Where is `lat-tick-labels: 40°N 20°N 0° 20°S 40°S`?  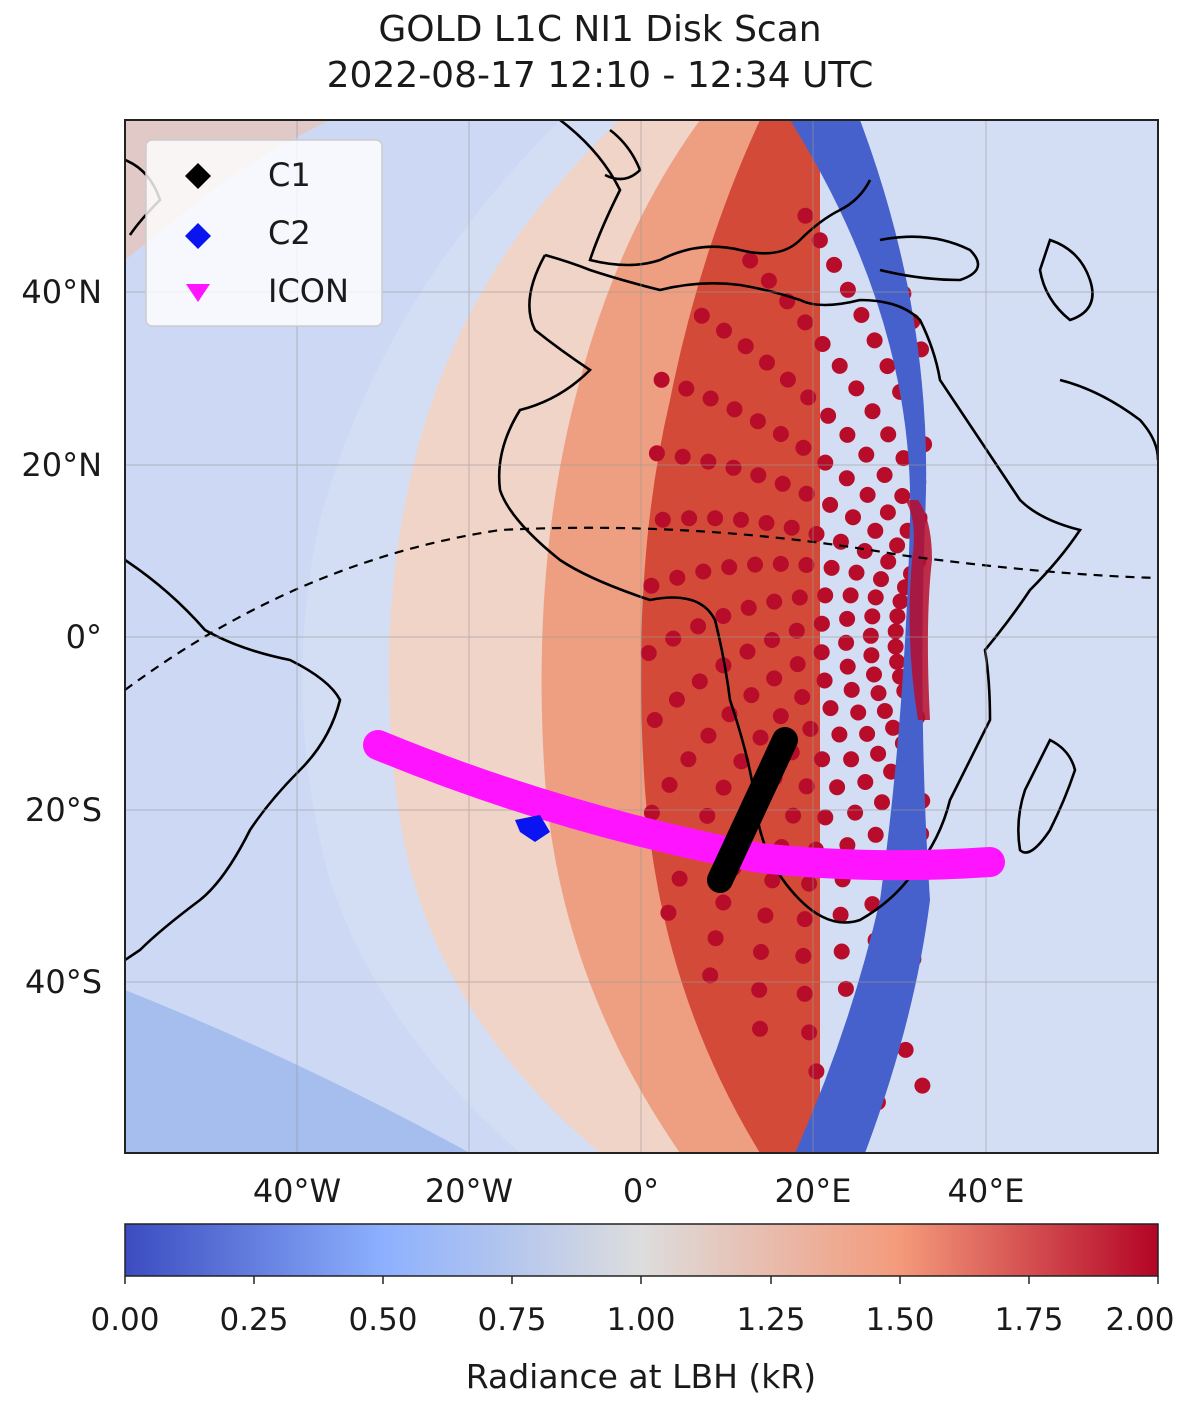 lat-tick-labels: 40°N 20°N 0° 20°S 40°S is located at coordinates (61, 637).